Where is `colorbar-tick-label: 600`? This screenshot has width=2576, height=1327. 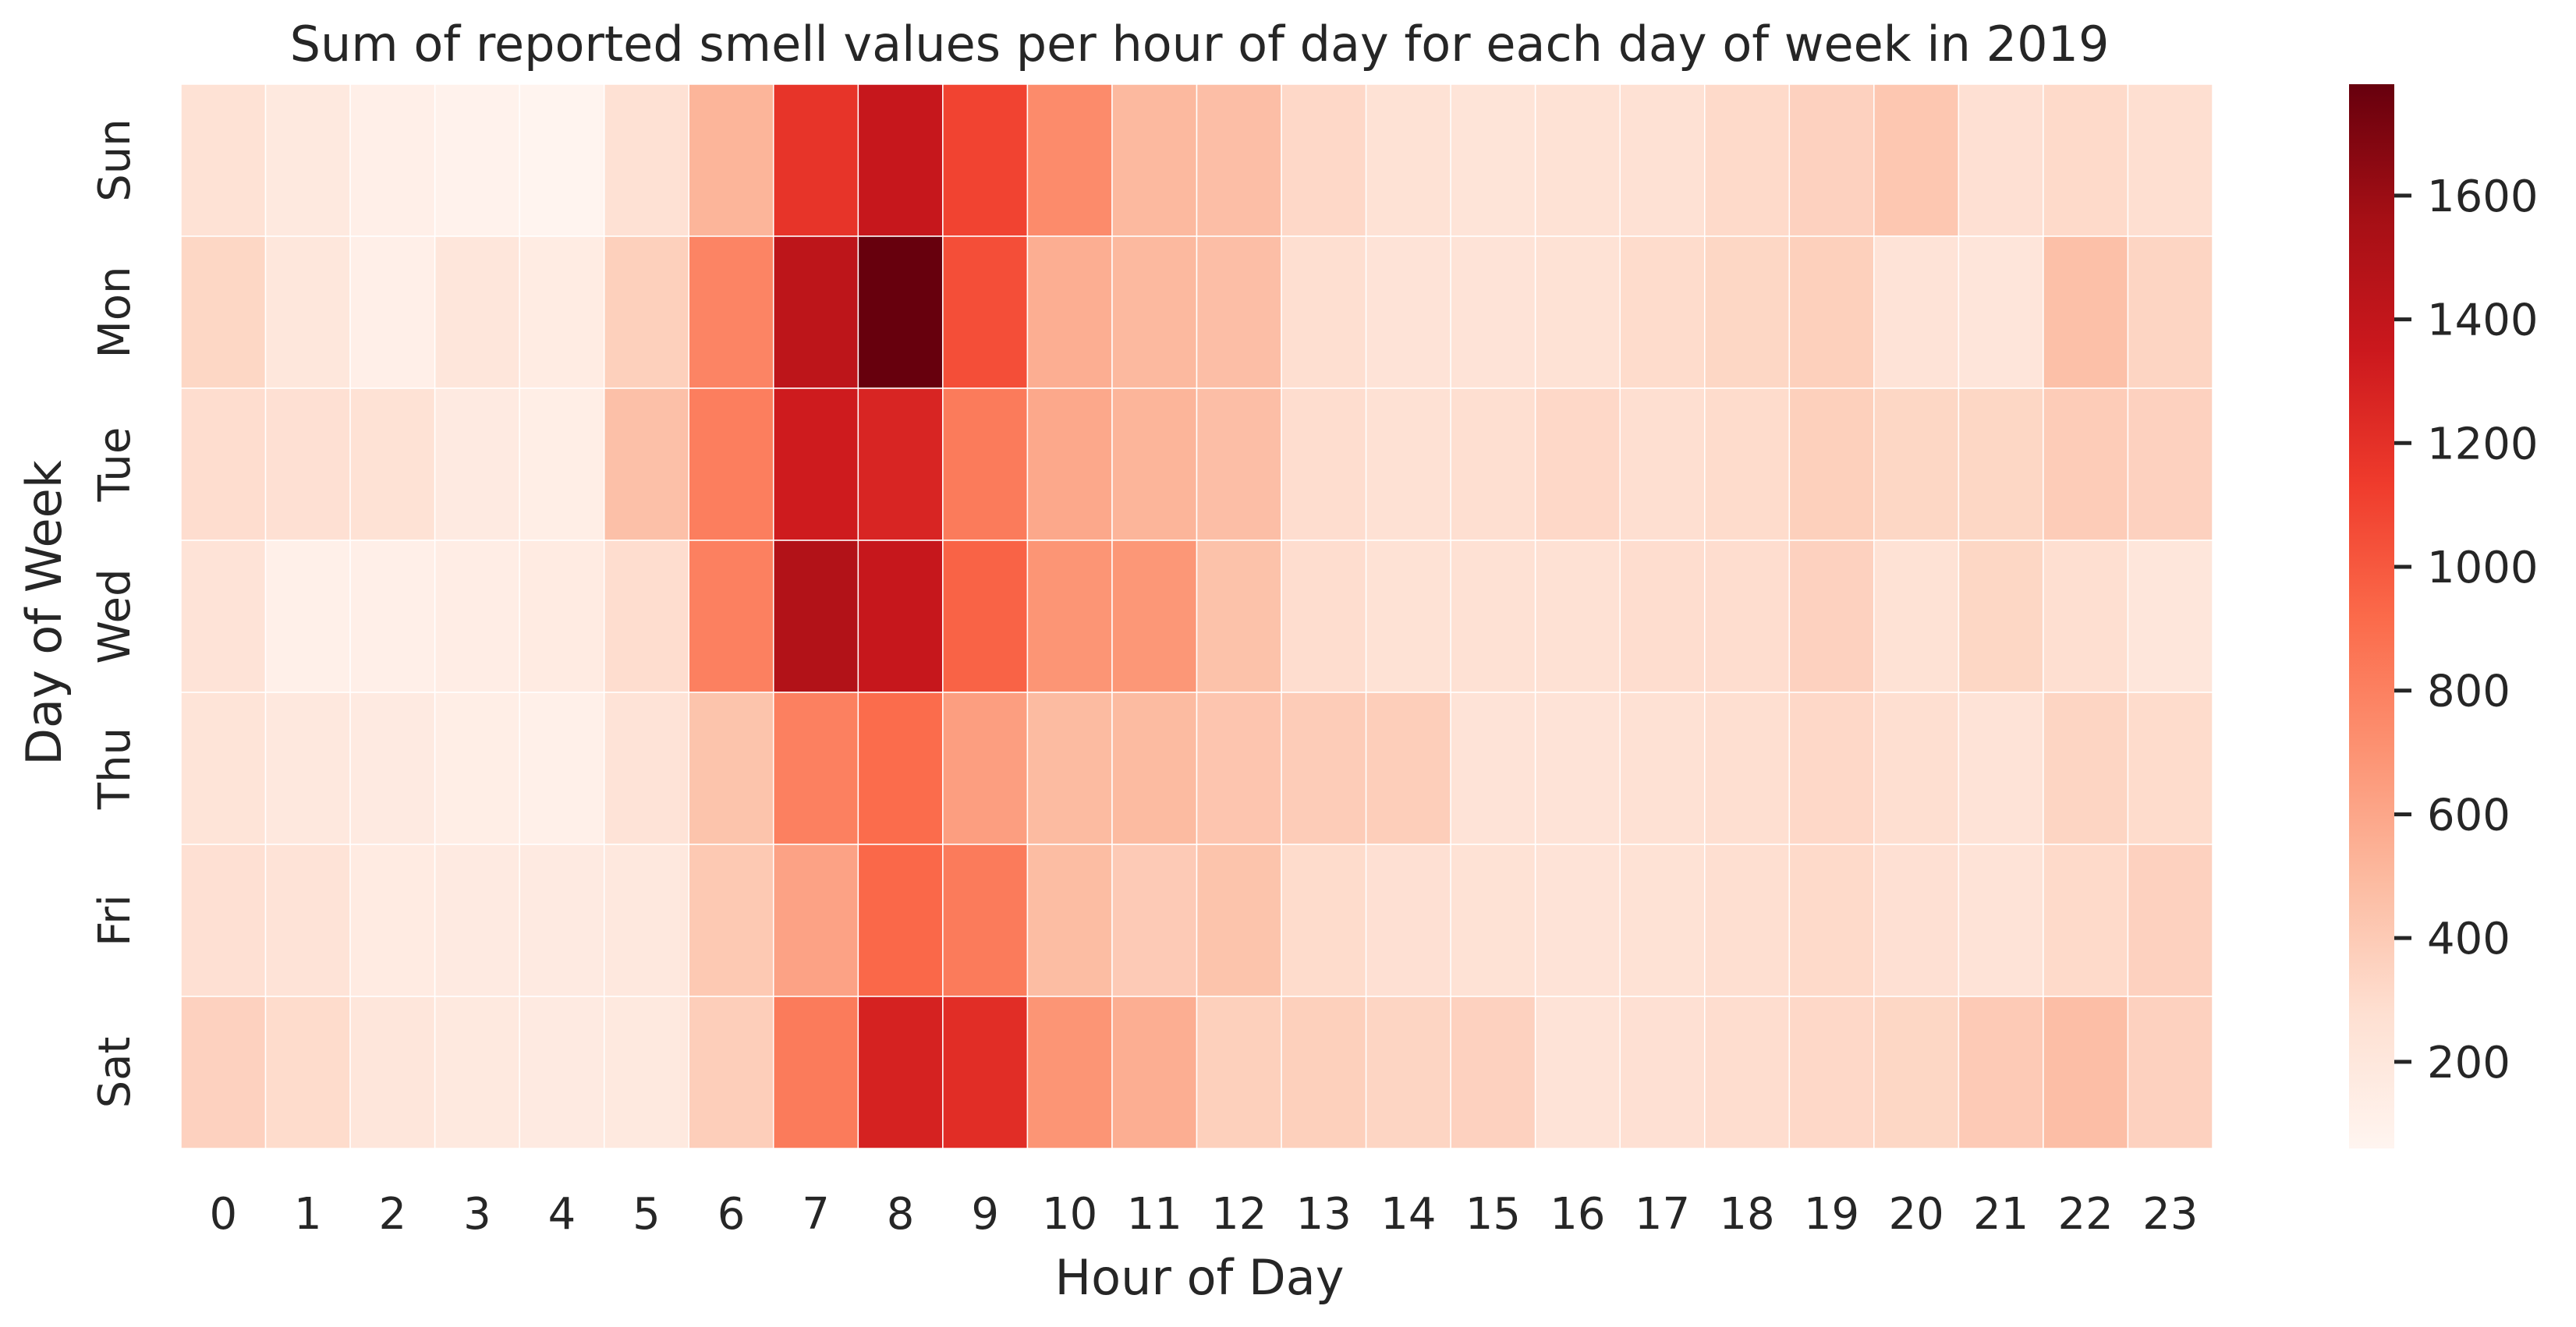
colorbar-tick-label: 600 is located at coordinates (2469, 815).